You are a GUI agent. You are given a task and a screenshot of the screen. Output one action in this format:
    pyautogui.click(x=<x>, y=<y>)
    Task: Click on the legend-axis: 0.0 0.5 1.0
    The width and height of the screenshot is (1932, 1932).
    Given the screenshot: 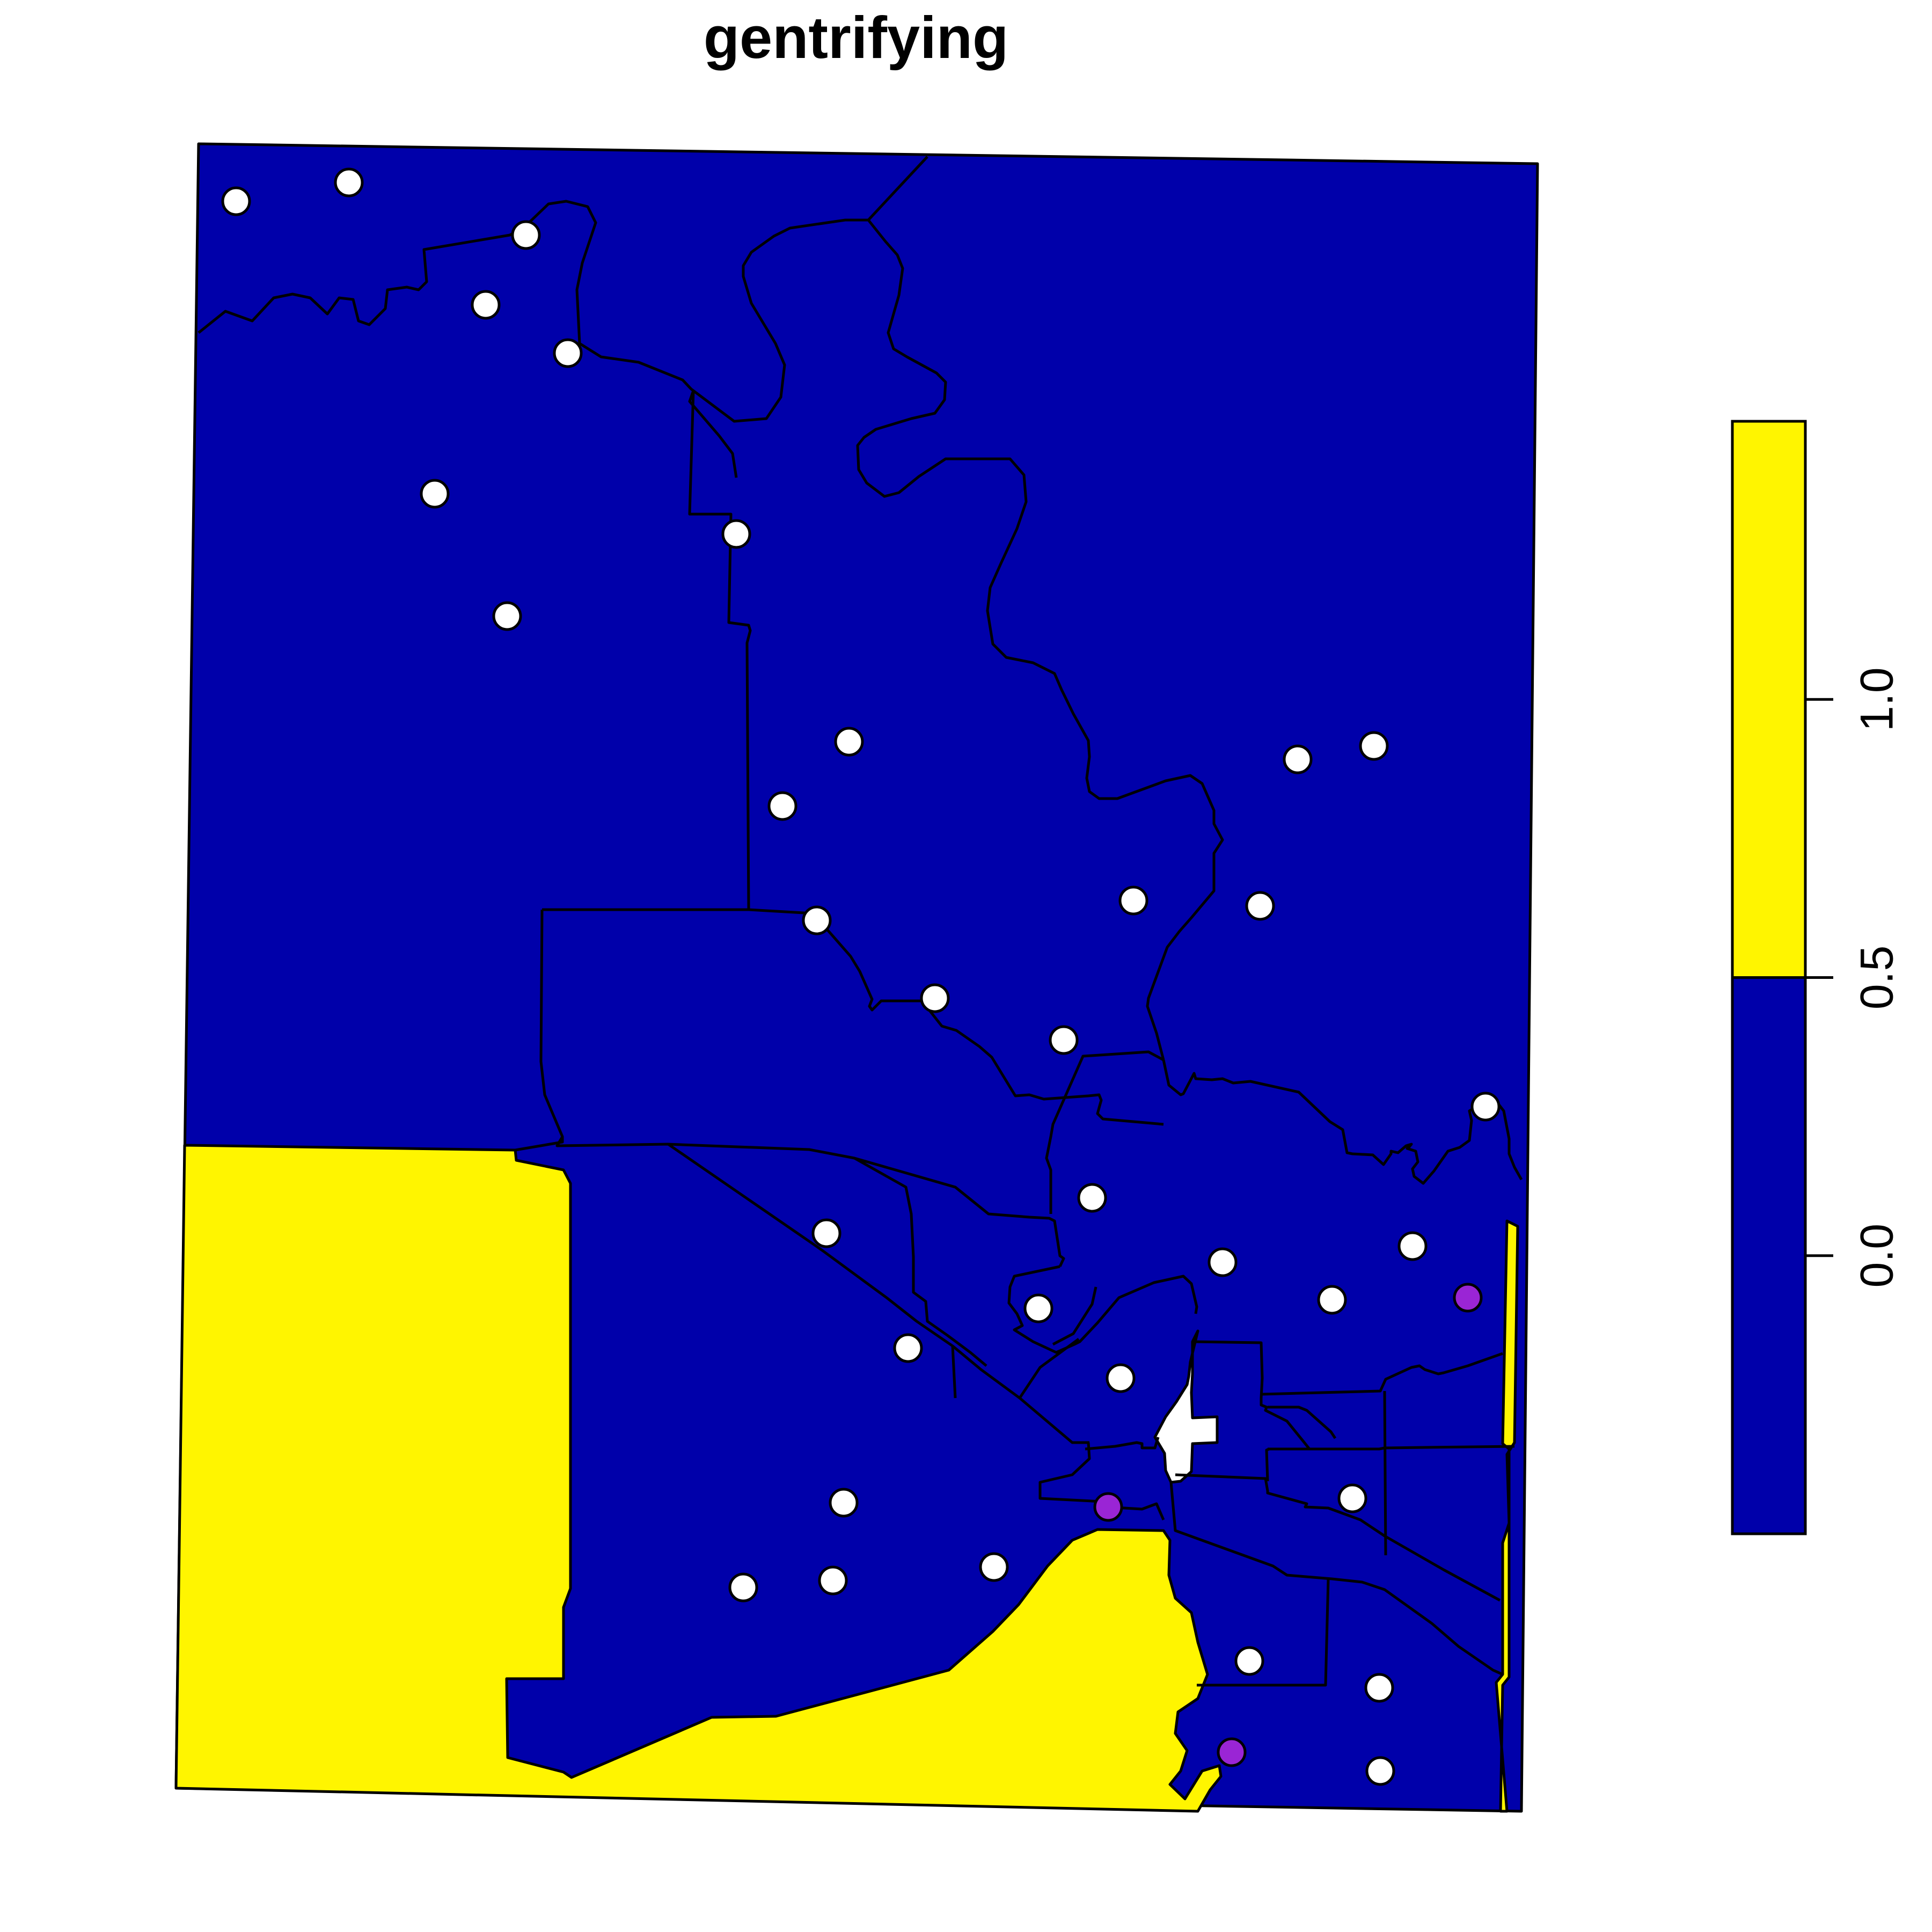 What is the action you would take?
    pyautogui.click(x=1854, y=977)
    